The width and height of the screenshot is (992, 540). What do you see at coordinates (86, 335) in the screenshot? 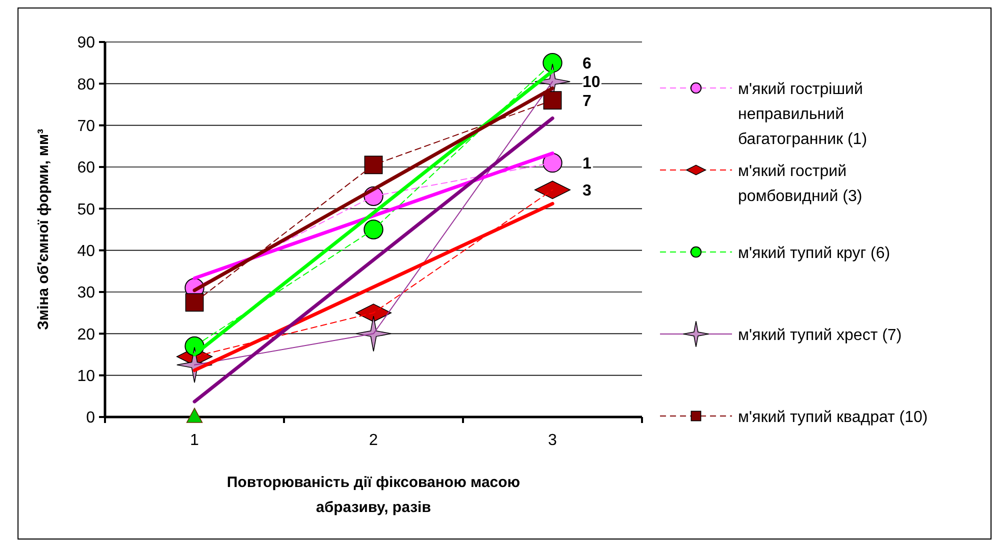
I see `y-tick-label: 20` at bounding box center [86, 335].